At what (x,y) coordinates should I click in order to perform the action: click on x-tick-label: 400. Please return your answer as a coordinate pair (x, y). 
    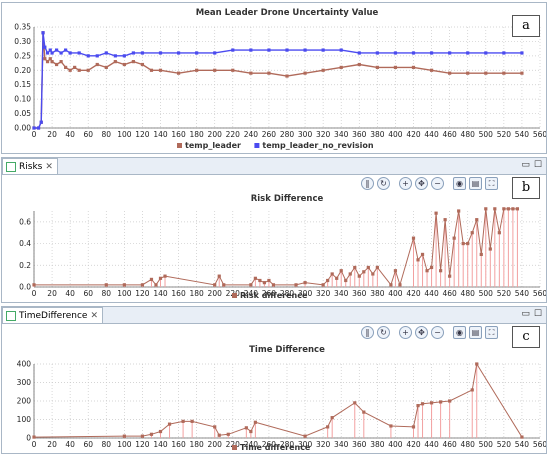
    Looking at the image, I should click on (395, 444).